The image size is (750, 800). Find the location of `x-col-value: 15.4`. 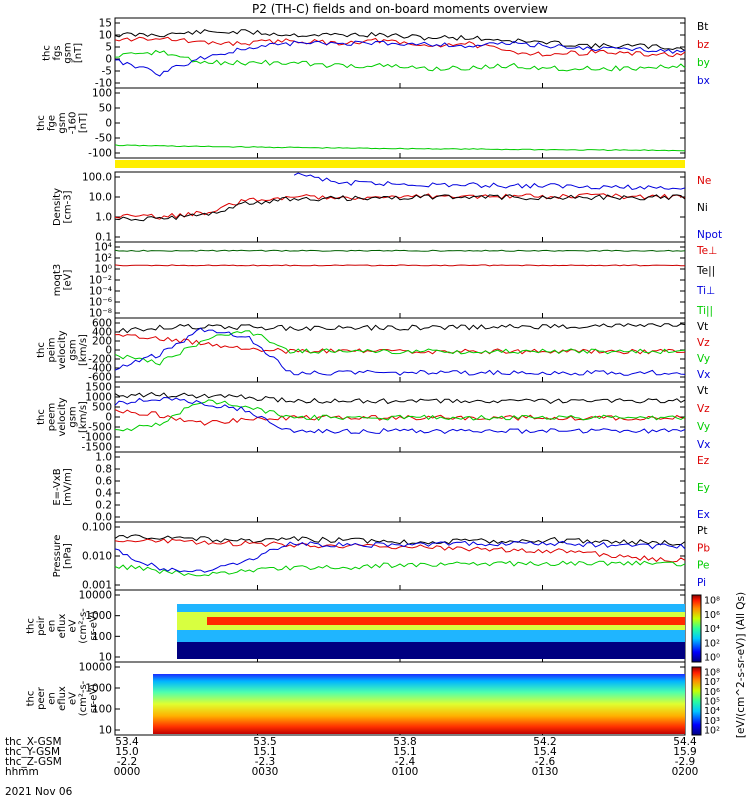

x-col-value: 15.4 is located at coordinates (545, 752).